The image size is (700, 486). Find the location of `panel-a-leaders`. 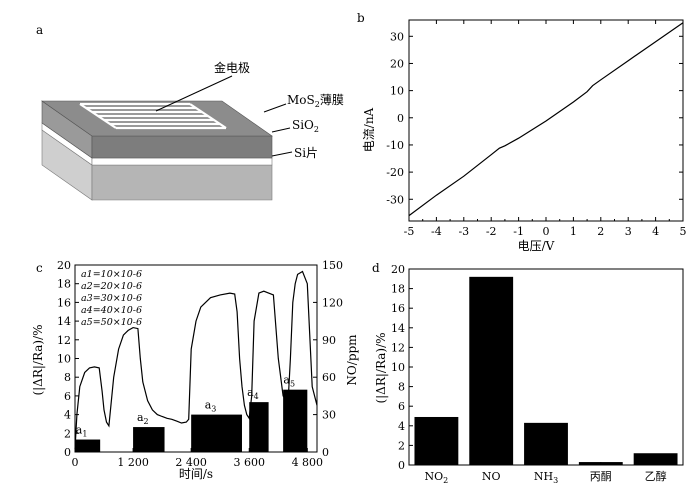

panel-a-leaders is located at coordinates (224, 116).